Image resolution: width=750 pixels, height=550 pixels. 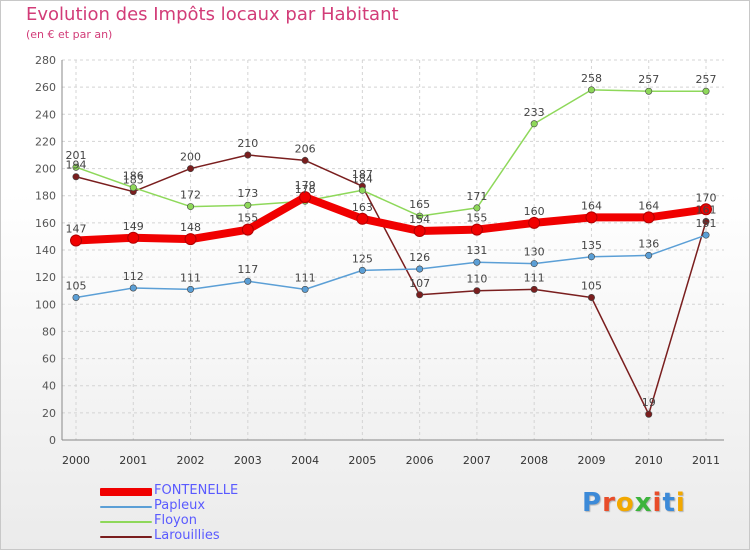 What do you see at coordinates (305, 148) in the screenshot?
I see `data-label-larouillies: 206` at bounding box center [305, 148].